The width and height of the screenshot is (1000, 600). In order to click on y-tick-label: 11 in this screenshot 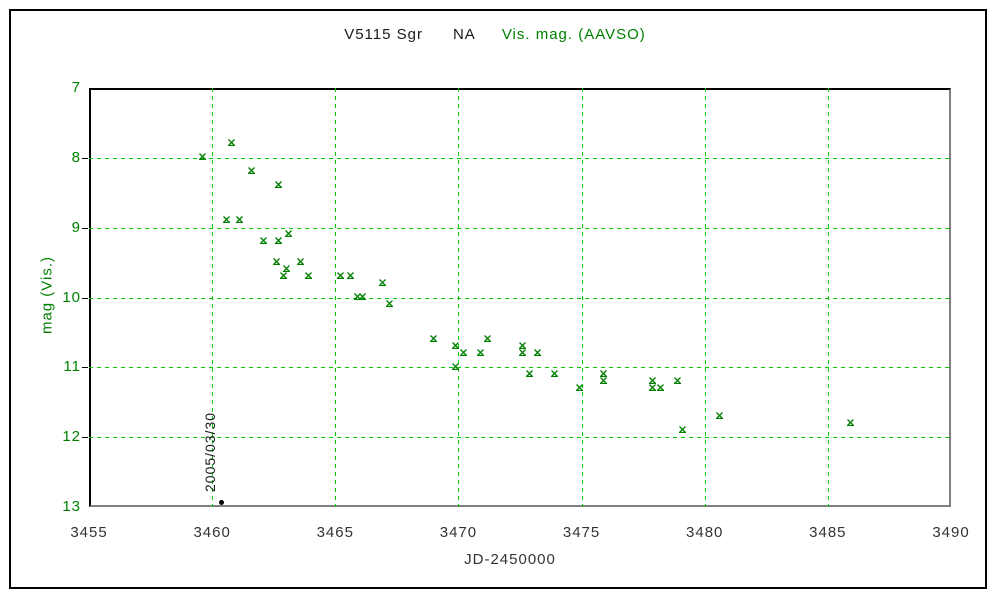, I will do `click(72, 367)`.